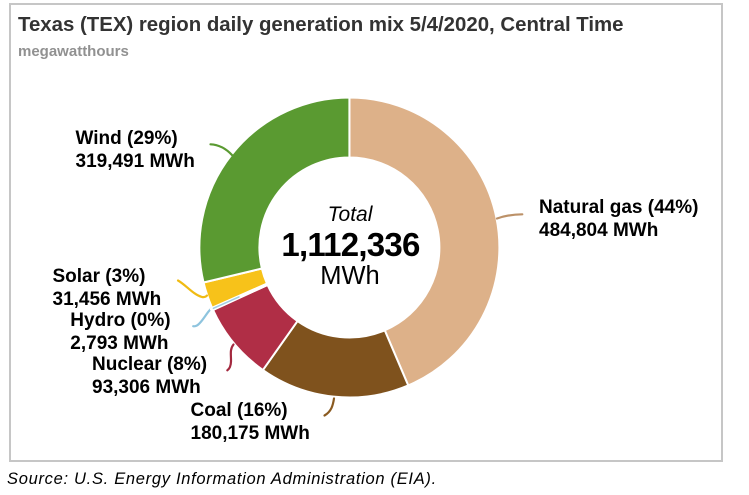 This screenshot has width=749, height=495. What do you see at coordinates (350, 244) in the screenshot?
I see `svg-text: 1,112,336` at bounding box center [350, 244].